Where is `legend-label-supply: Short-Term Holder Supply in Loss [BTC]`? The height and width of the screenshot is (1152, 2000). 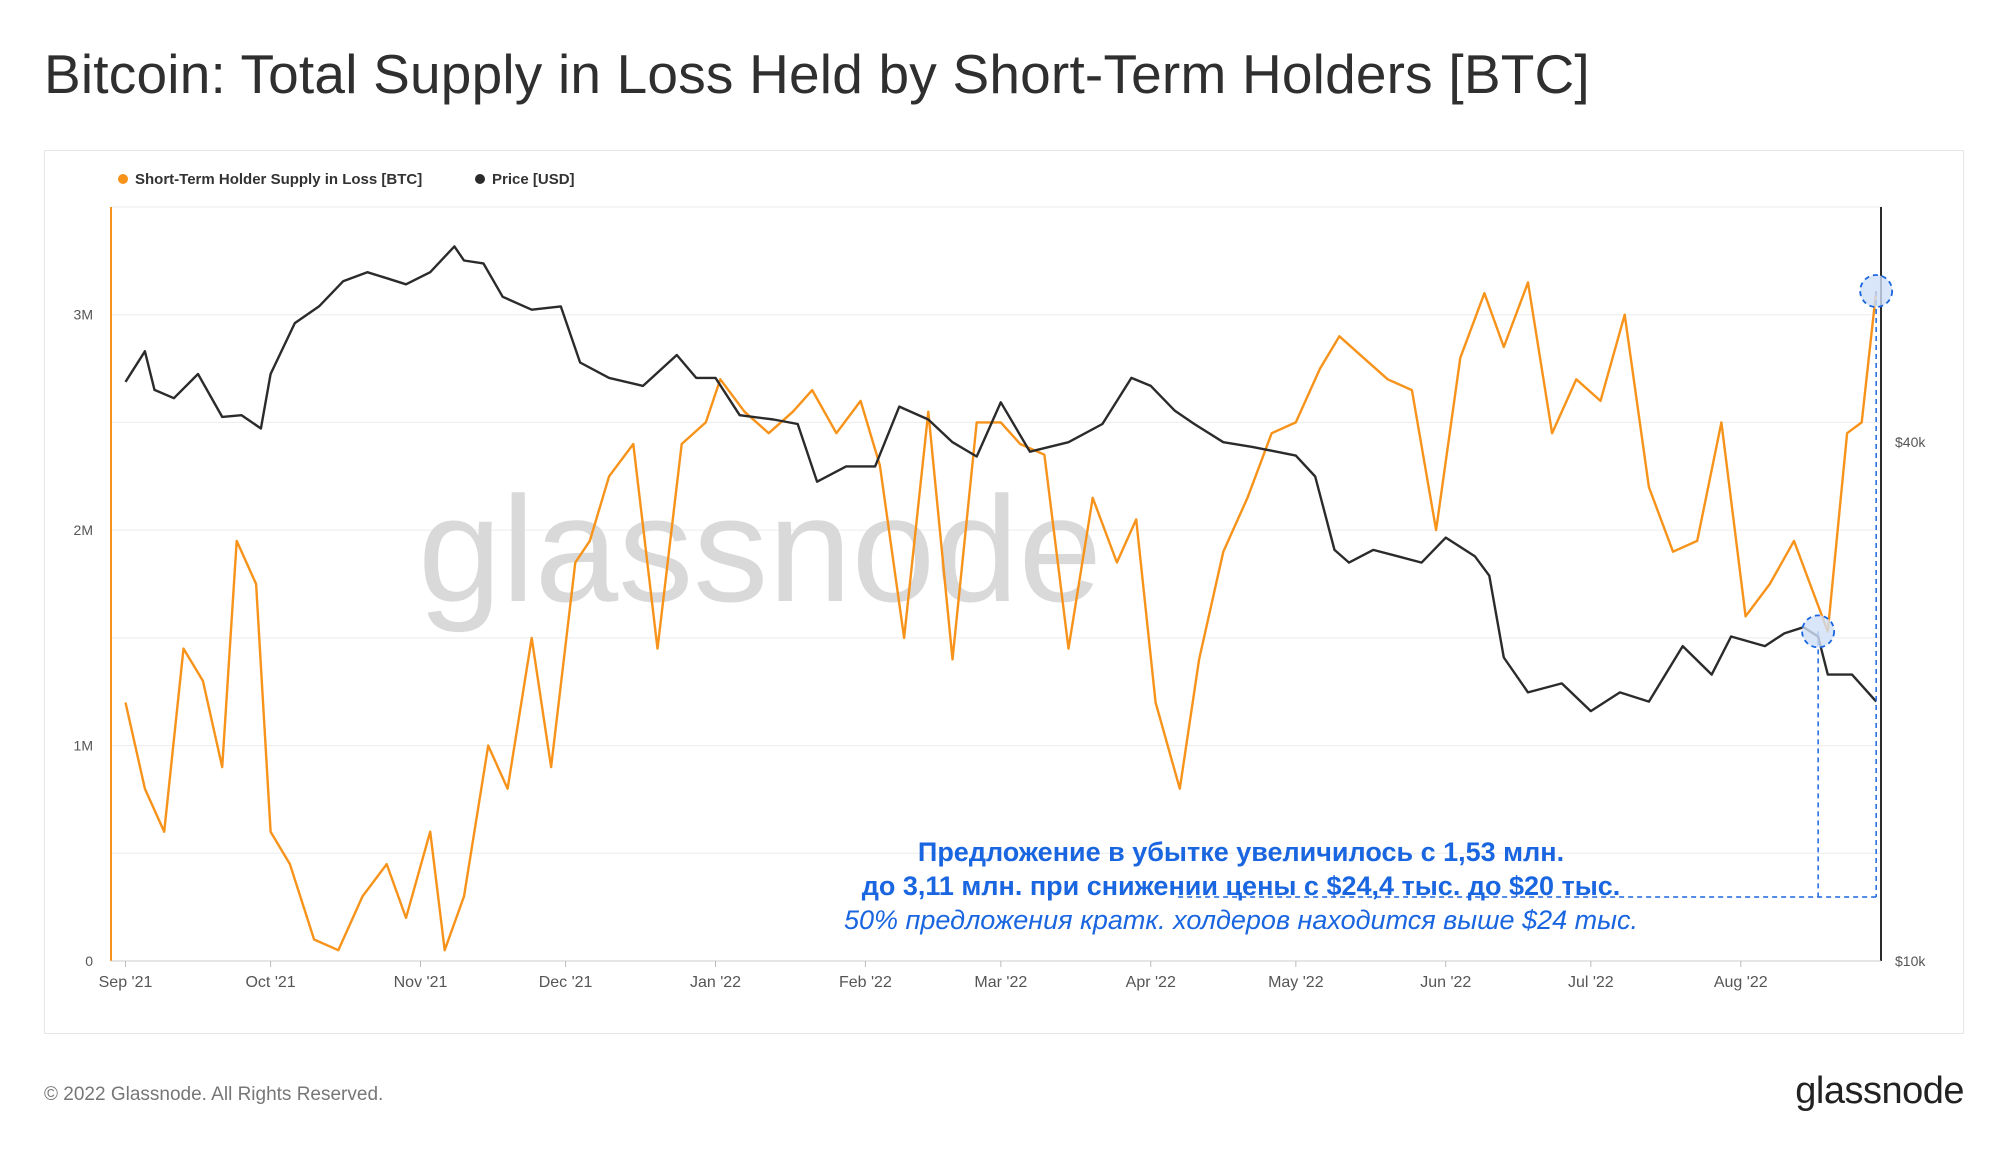
legend-label-supply: Short-Term Holder Supply in Loss [BTC] is located at coordinates (278, 179).